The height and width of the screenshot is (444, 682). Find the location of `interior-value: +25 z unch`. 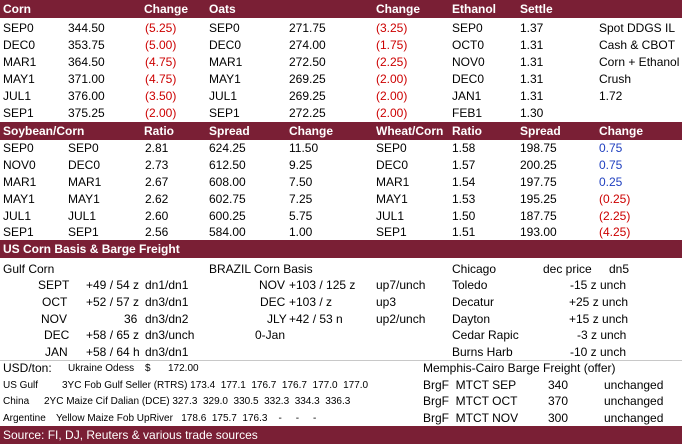

interior-value: +25 z unch is located at coordinates (599, 302).